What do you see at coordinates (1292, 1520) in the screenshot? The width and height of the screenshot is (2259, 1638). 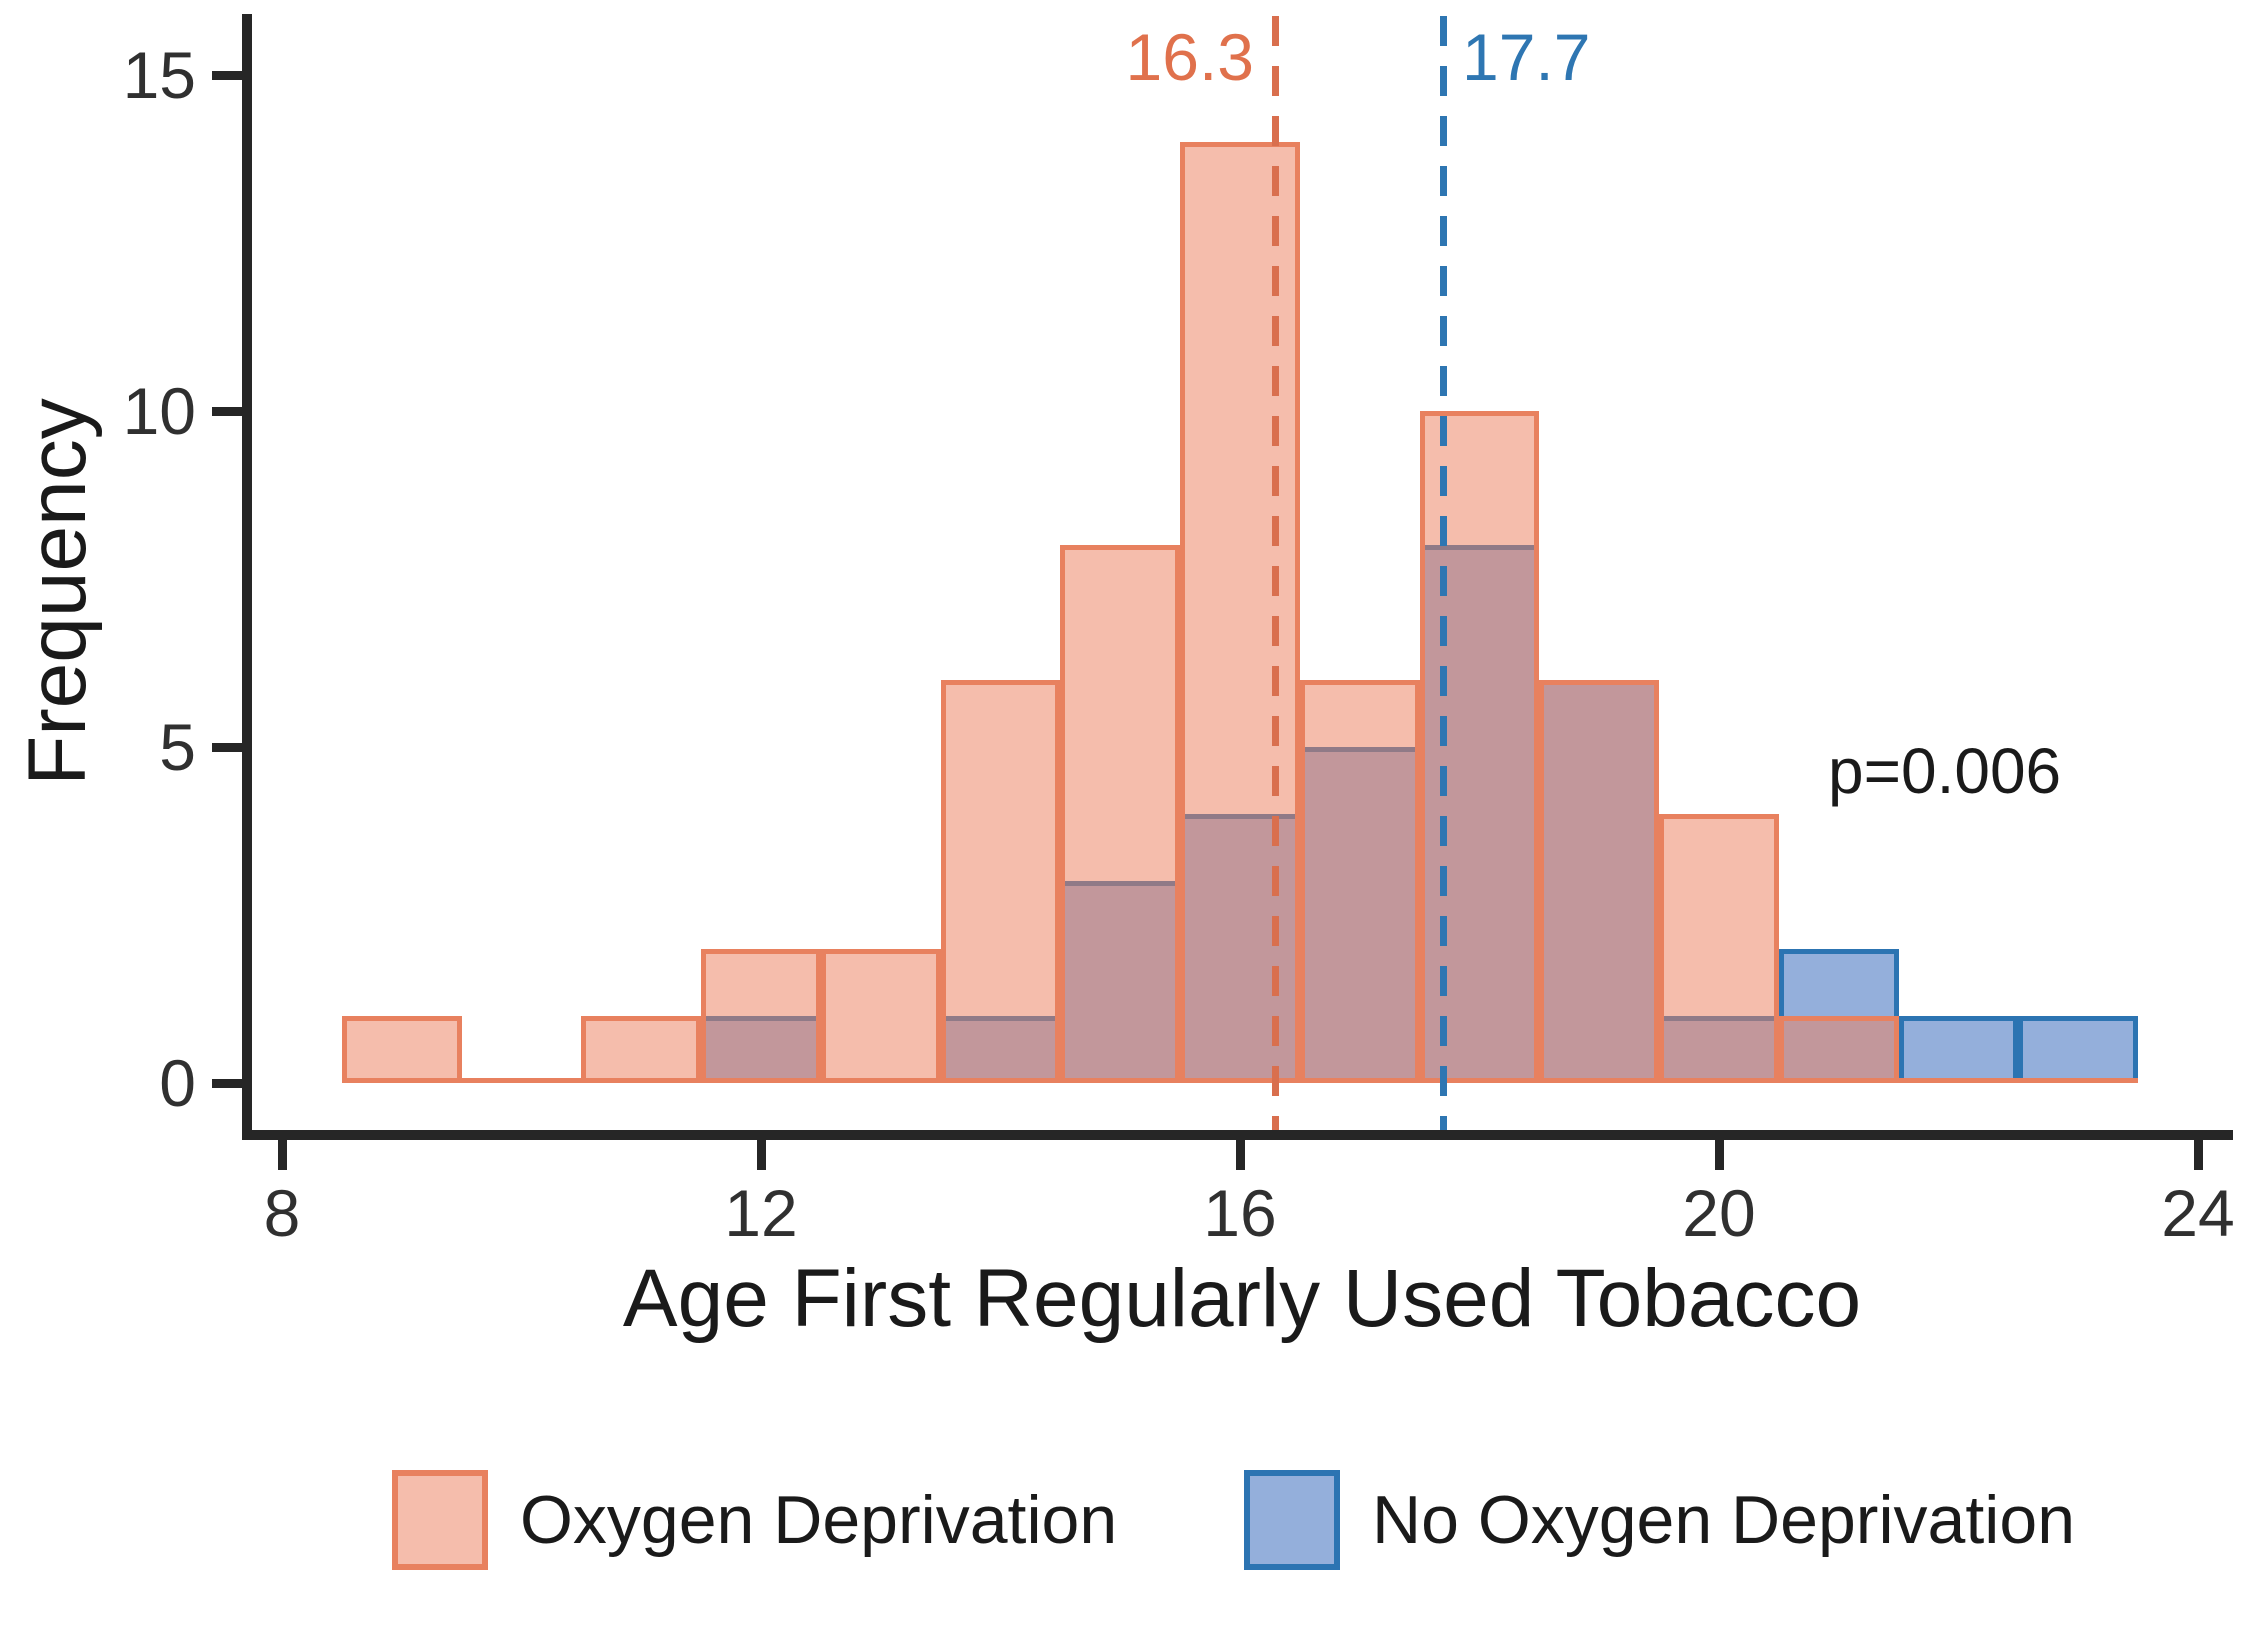 I see `legend-swatch-no-oxygen-deprivation` at bounding box center [1292, 1520].